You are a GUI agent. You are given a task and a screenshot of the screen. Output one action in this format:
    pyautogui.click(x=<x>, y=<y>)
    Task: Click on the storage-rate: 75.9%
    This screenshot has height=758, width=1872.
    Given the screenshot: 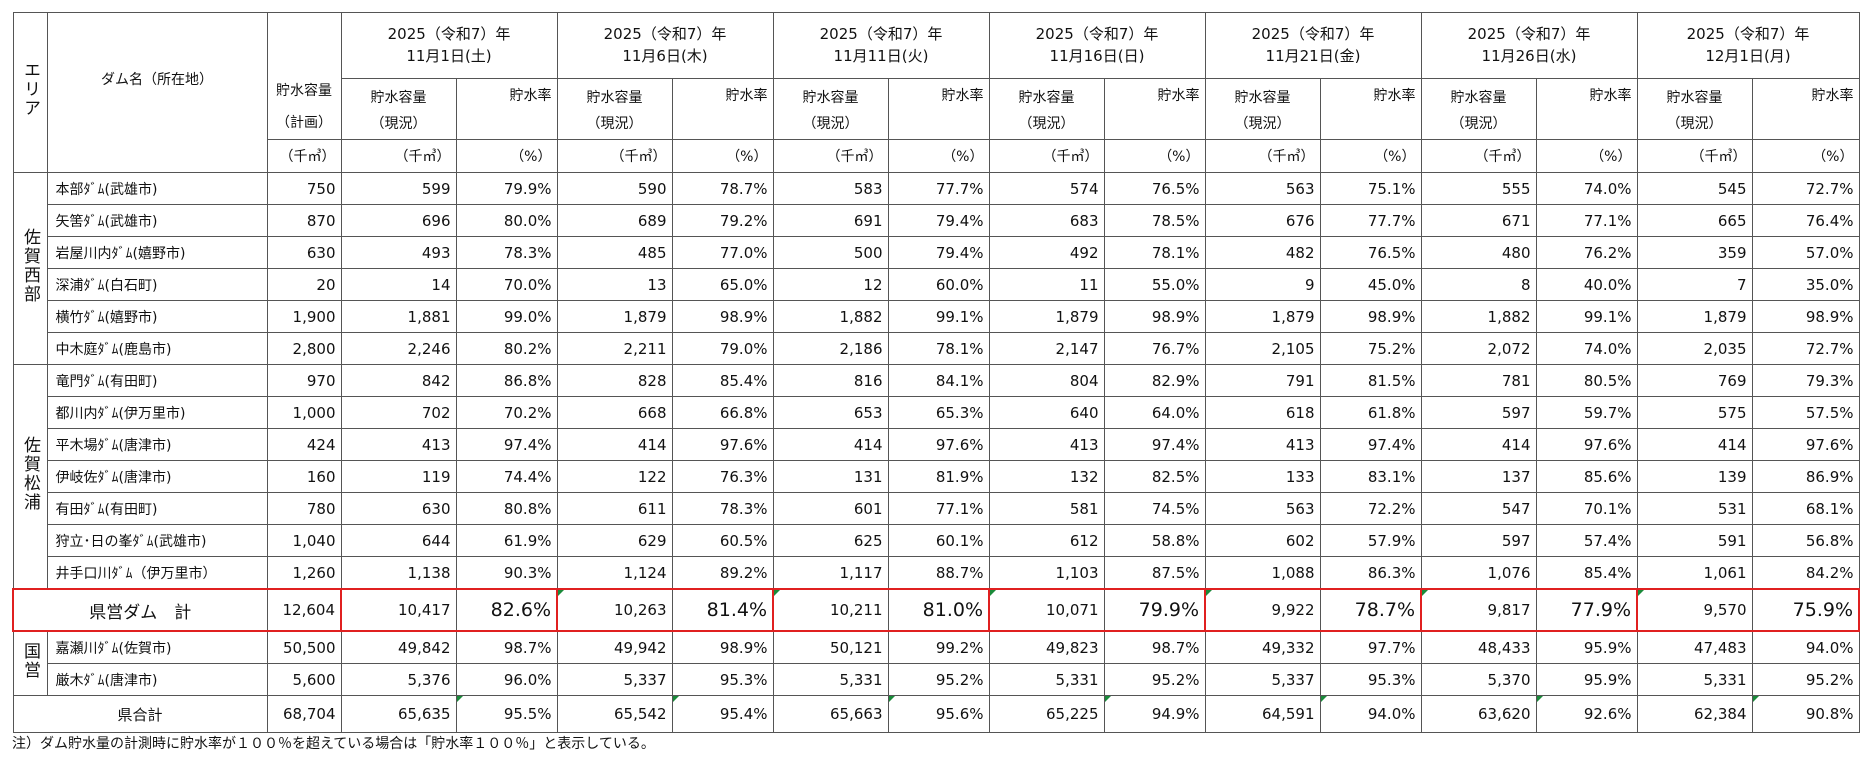 What is the action you would take?
    pyautogui.click(x=1805, y=610)
    